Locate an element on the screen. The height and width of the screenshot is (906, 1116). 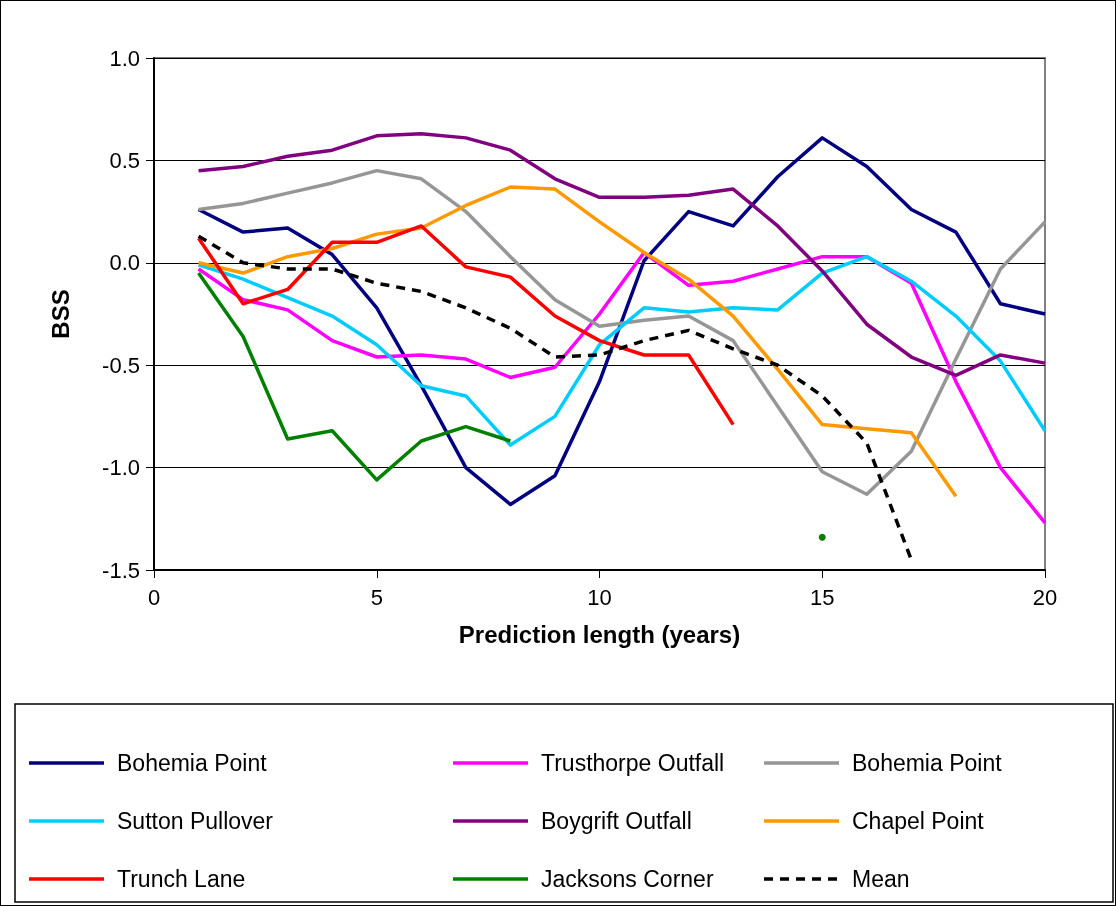
legend-label: Boygrift Outfall is located at coordinates (616, 821).